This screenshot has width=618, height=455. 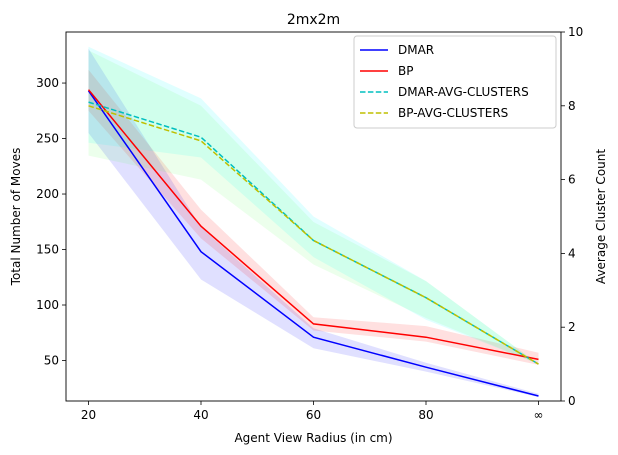 I want to click on y-tick-label: 150, so click(x=47, y=250).